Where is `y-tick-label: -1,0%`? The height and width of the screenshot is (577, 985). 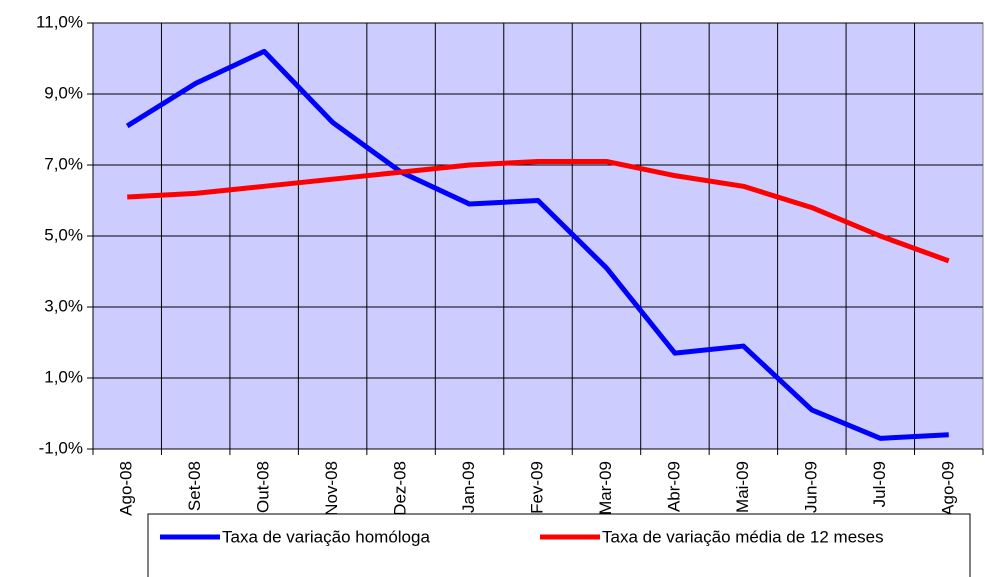 y-tick-label: -1,0% is located at coordinates (61, 447).